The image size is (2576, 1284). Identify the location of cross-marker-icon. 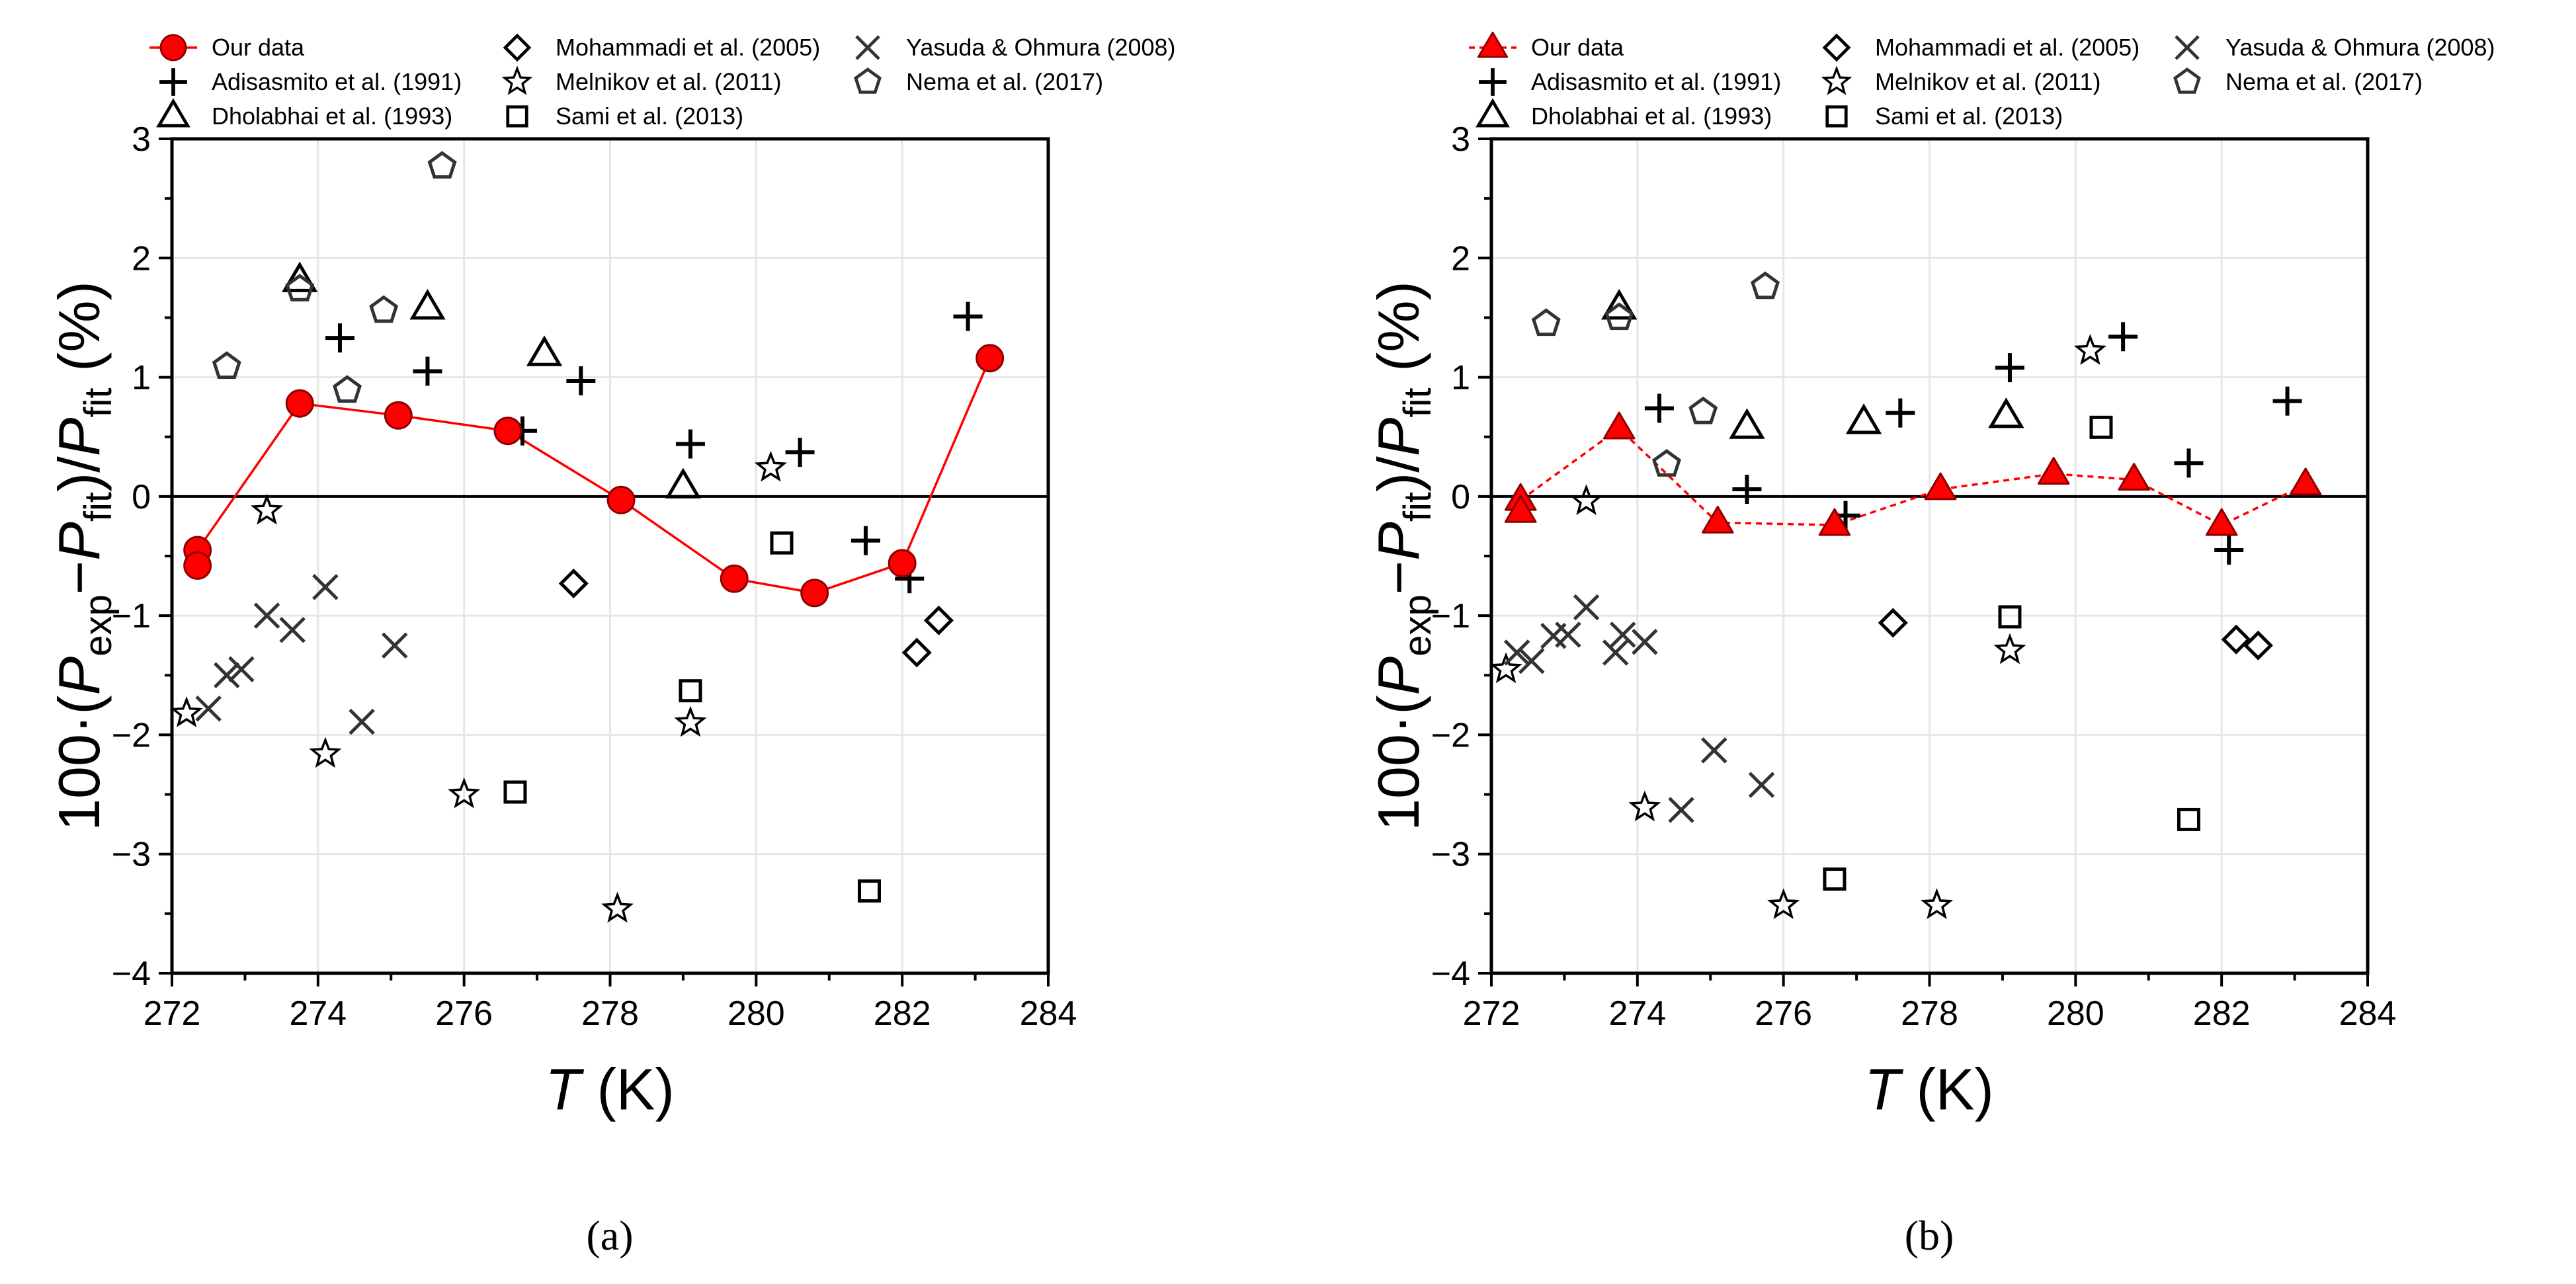
(867, 47).